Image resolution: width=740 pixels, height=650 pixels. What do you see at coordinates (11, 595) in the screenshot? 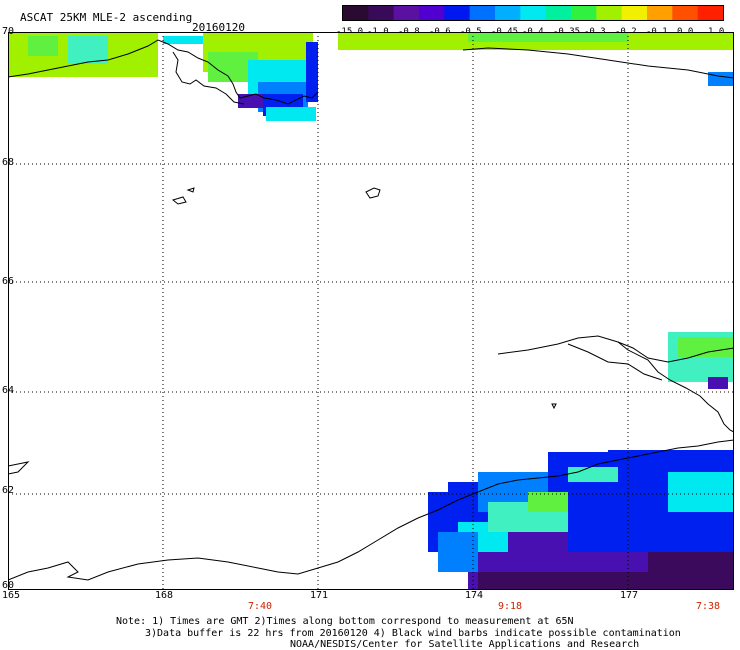
I see `lon-label: 165` at bounding box center [11, 595].